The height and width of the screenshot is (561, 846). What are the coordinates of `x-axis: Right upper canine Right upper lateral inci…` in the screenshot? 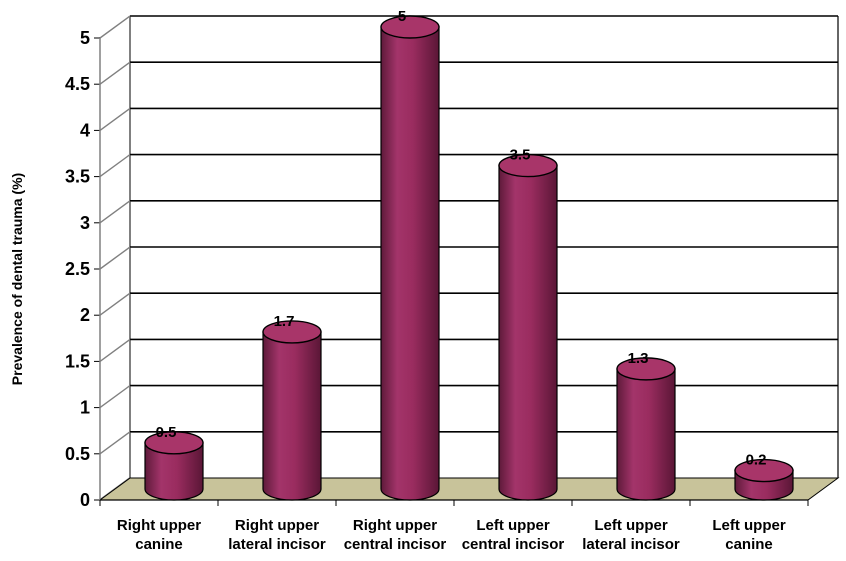 It's located at (454, 526).